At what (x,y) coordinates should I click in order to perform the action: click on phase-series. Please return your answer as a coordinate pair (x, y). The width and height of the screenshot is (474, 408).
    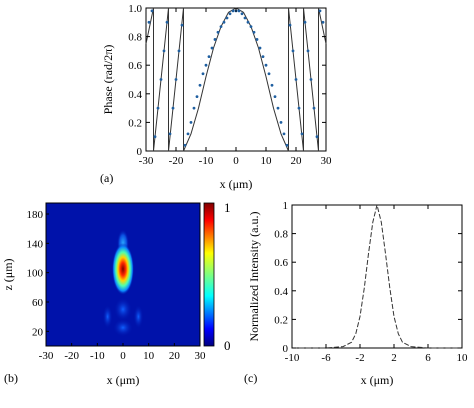
    Looking at the image, I should click on (236, 79).